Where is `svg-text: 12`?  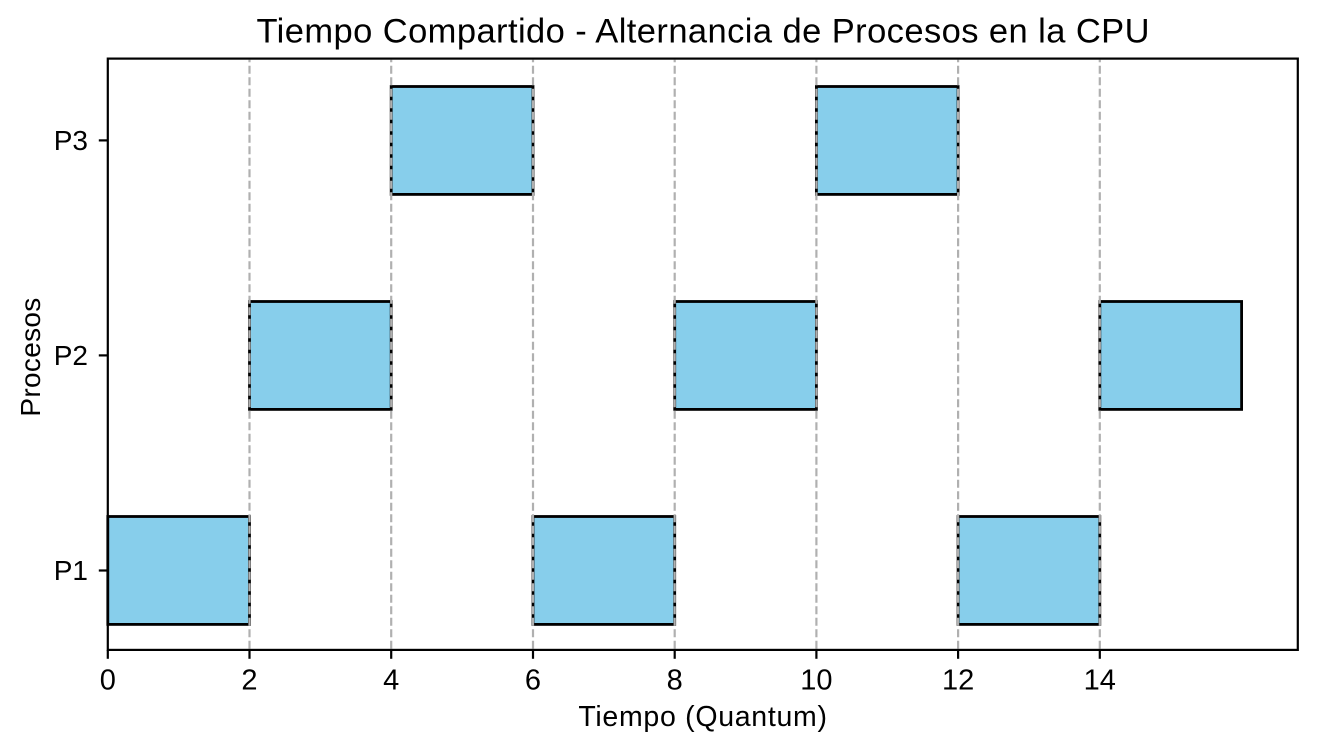 svg-text: 12 is located at coordinates (958, 680).